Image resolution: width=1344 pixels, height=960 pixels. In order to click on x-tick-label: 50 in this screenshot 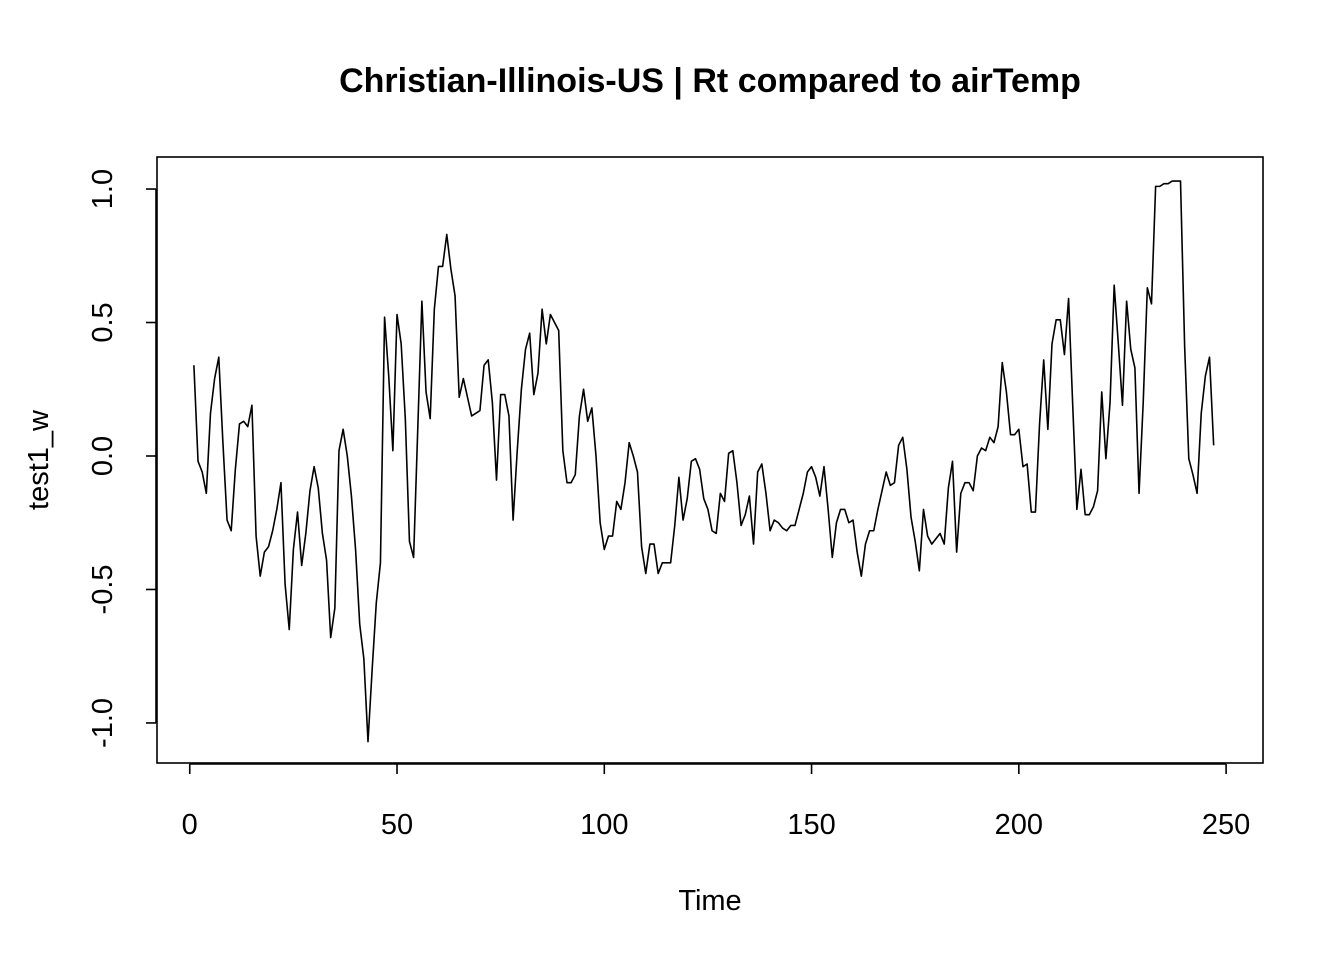, I will do `click(397, 825)`.